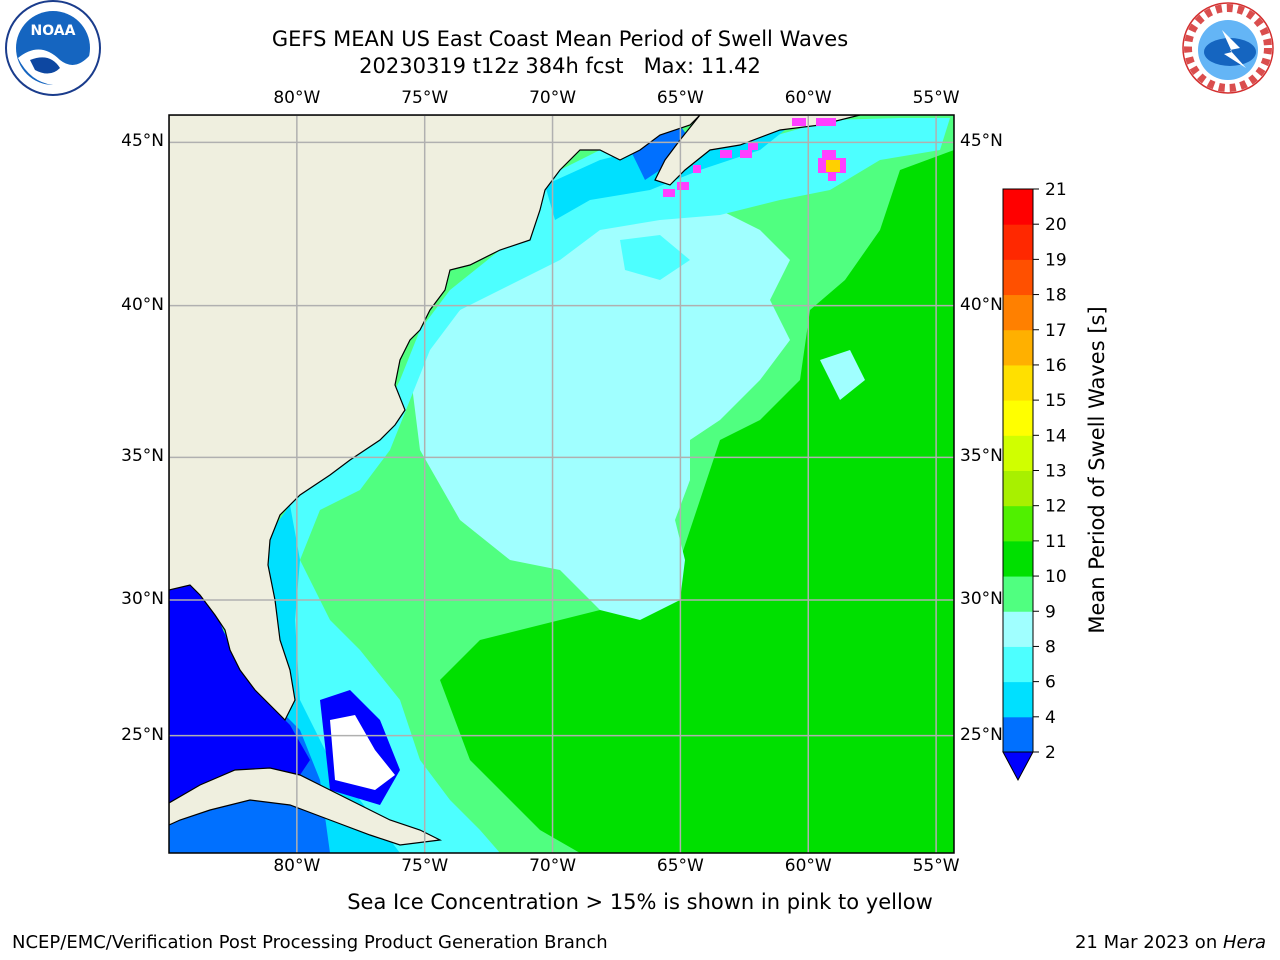 This screenshot has width=1280, height=960. What do you see at coordinates (362, 752) in the screenshot?
I see `bank-area-white` at bounding box center [362, 752].